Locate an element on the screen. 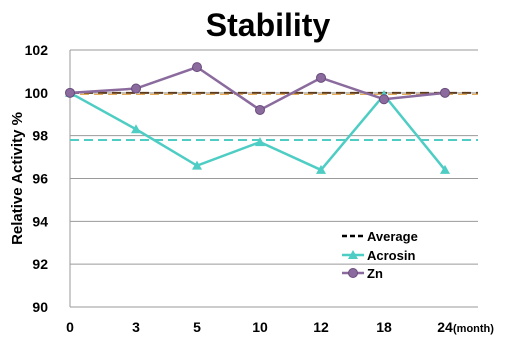  y-tick-label: 96 is located at coordinates (40, 179).